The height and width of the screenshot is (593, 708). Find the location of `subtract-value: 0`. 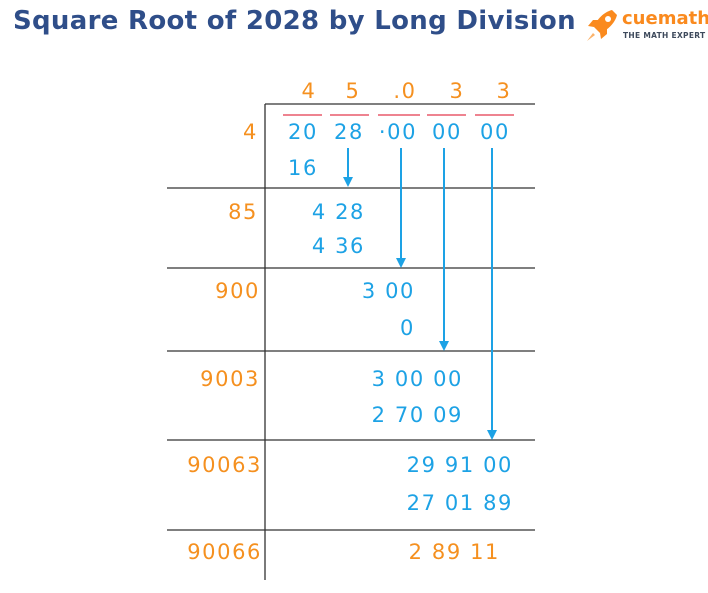

subtract-value: 0 is located at coordinates (407, 328).